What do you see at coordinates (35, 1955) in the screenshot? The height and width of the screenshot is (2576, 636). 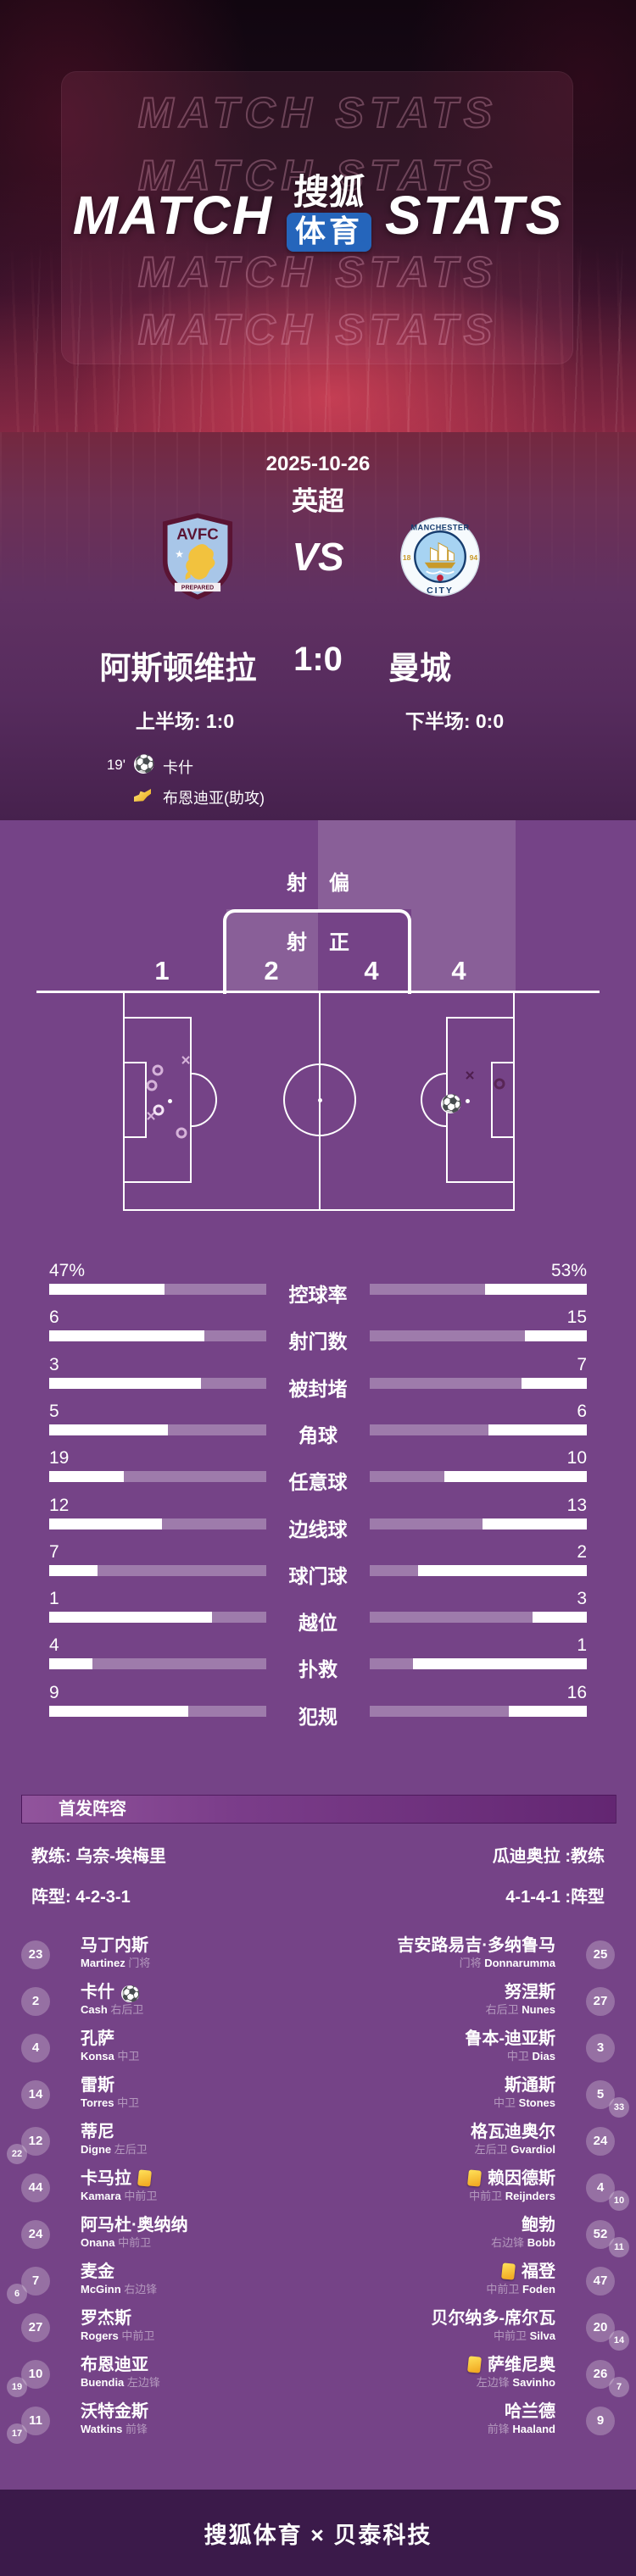 I see `player-number-badge: 23` at bounding box center [35, 1955].